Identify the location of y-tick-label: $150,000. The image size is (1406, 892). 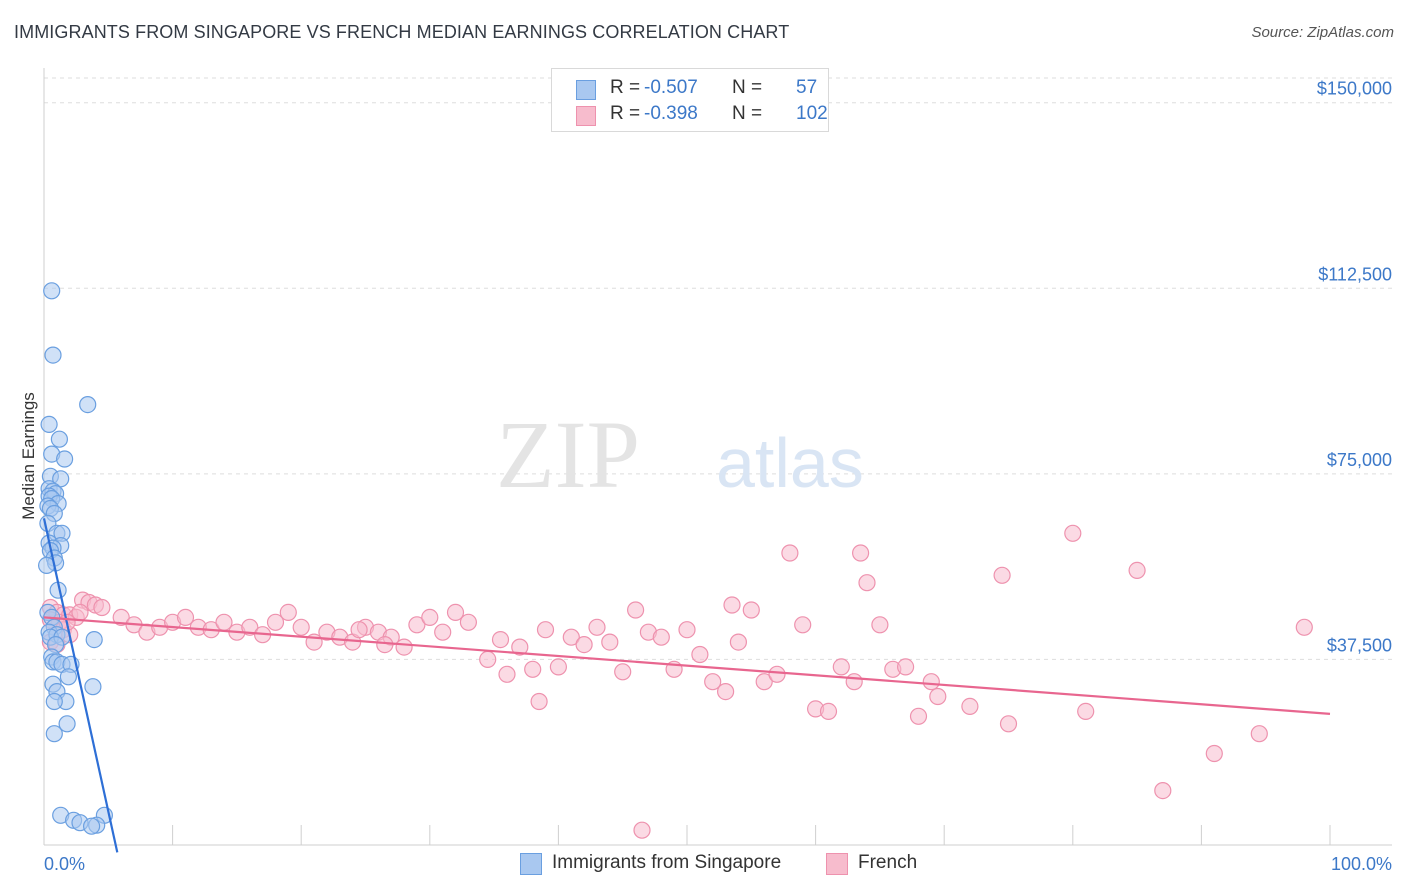
(1354, 89).